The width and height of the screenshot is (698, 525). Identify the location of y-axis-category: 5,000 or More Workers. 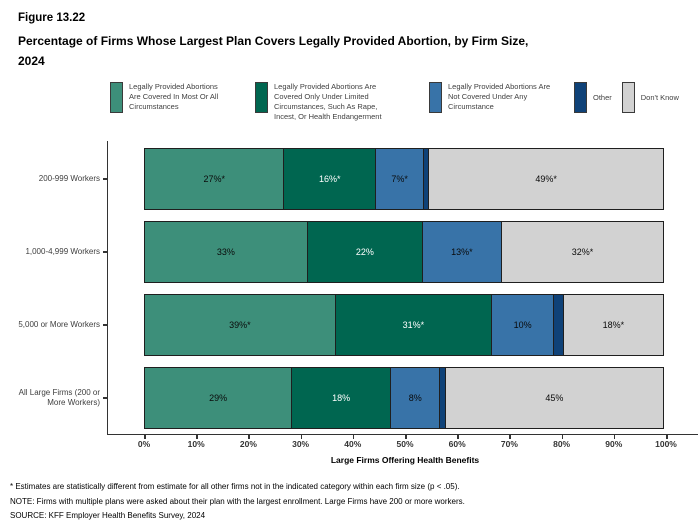
(53, 325).